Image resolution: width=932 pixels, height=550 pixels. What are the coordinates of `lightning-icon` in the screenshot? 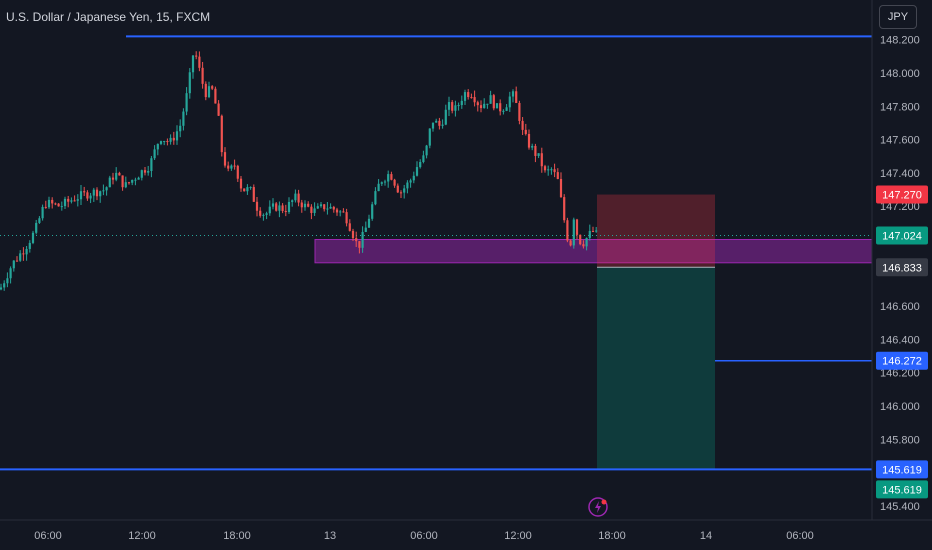 It's located at (598, 507).